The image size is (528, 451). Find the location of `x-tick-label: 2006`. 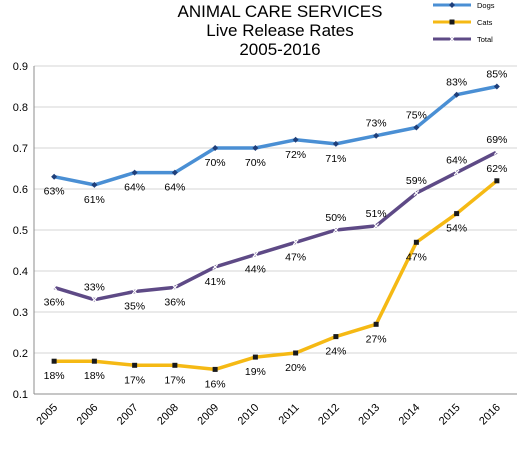

x-tick-label: 2006 is located at coordinates (88, 415).